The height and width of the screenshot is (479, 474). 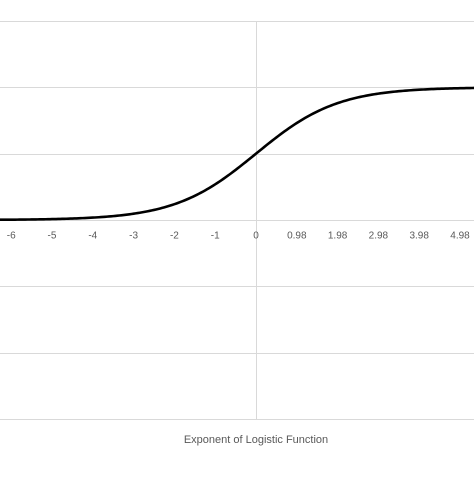 I want to click on x-tick-label: -3, so click(x=133, y=236).